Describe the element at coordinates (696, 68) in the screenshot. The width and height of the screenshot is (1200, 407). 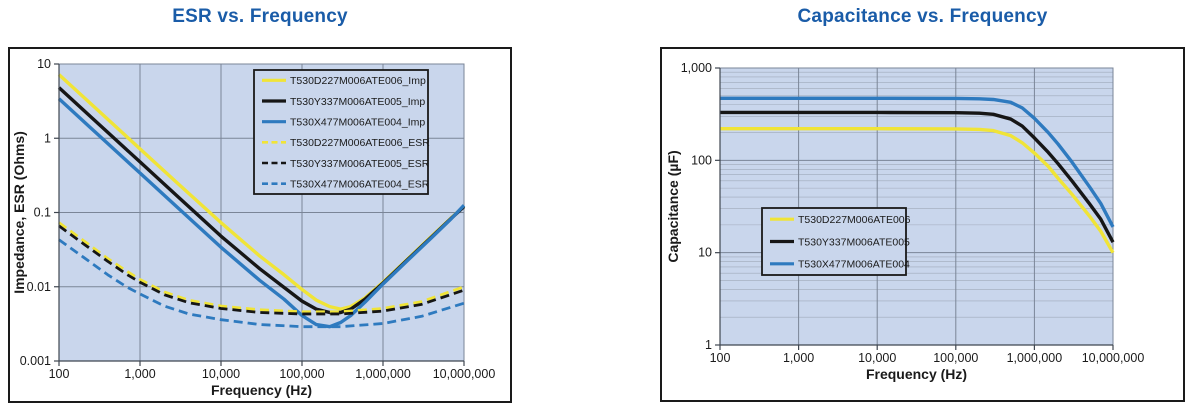
I see `y-tick-label: 1,000` at that location.